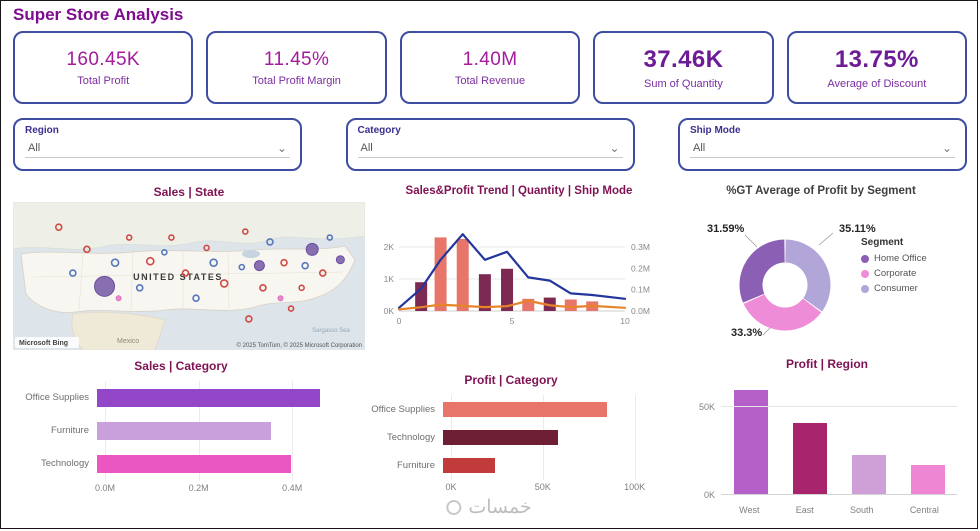 The height and width of the screenshot is (531, 980). Describe the element at coordinates (809, 459) in the screenshot. I see `bar-east` at that location.